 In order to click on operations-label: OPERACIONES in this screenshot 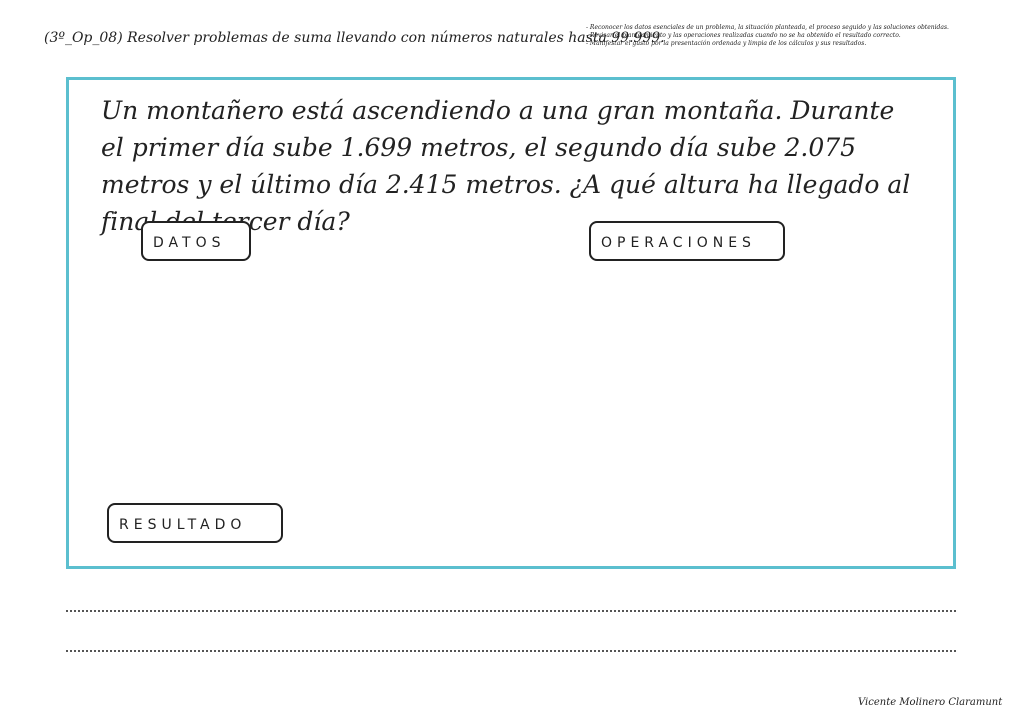, I will do `click(687, 241)`.